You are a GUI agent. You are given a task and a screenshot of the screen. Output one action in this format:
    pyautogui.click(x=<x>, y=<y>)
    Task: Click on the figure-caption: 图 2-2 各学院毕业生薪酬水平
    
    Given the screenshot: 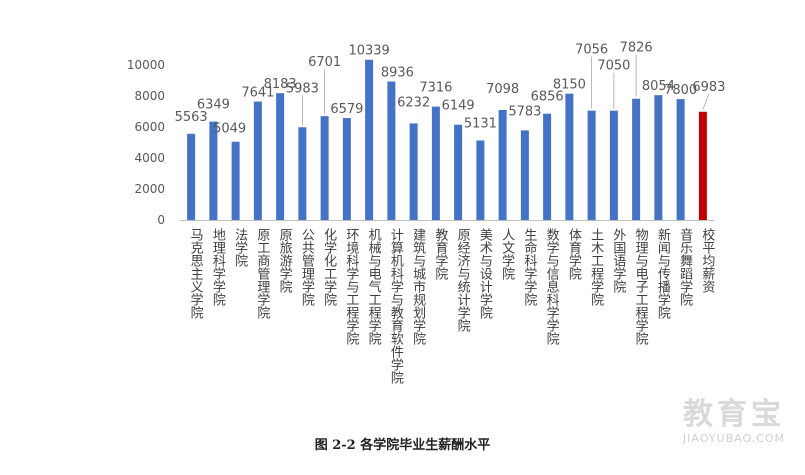 What is the action you would take?
    pyautogui.click(x=402, y=445)
    